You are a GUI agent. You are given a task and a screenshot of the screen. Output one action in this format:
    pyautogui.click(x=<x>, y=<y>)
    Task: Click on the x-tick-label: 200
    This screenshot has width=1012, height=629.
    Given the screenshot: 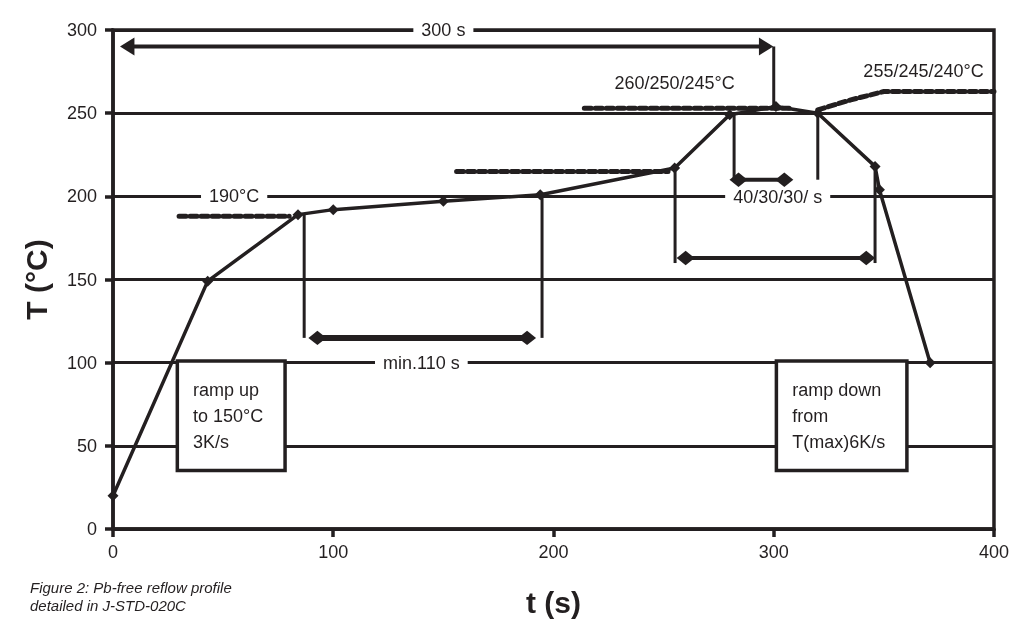 What is the action you would take?
    pyautogui.click(x=553, y=552)
    